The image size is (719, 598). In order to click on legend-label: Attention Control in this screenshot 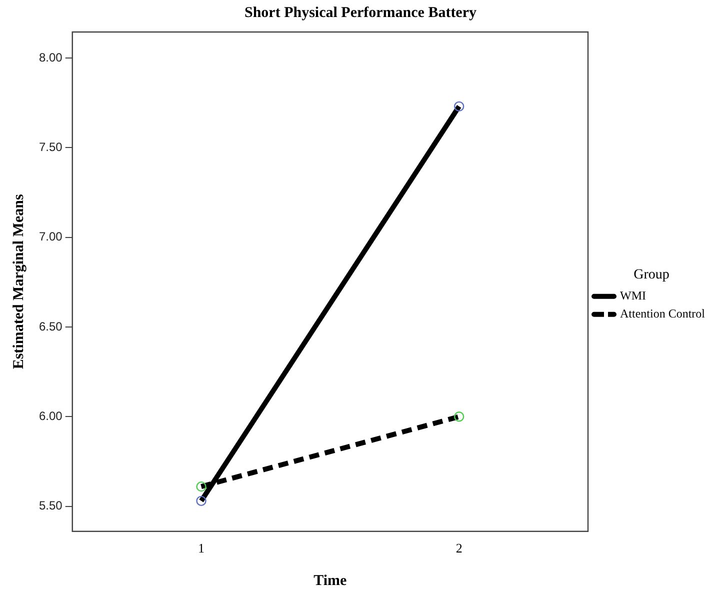, I will do `click(663, 313)`.